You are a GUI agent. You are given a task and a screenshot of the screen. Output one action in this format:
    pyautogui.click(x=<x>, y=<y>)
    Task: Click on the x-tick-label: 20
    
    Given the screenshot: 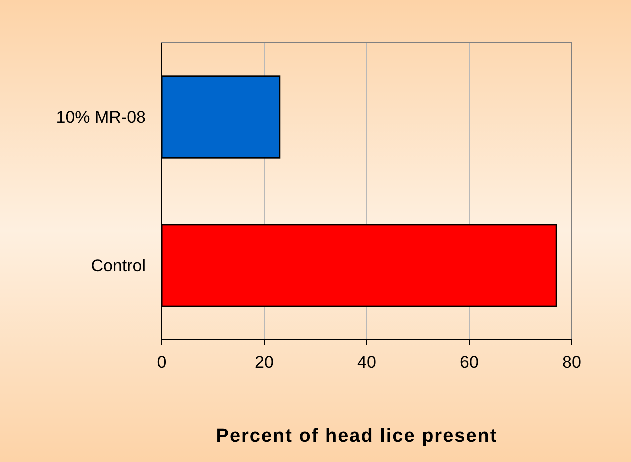 What is the action you would take?
    pyautogui.click(x=264, y=362)
    